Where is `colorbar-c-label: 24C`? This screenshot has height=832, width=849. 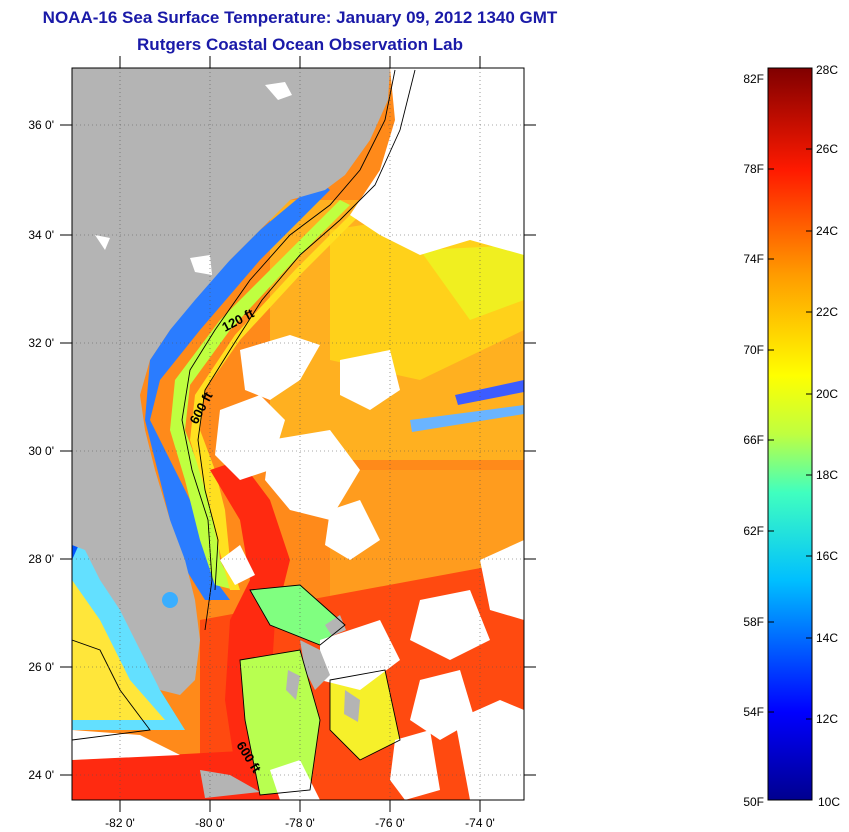 colorbar-c-label: 24C is located at coordinates (827, 231).